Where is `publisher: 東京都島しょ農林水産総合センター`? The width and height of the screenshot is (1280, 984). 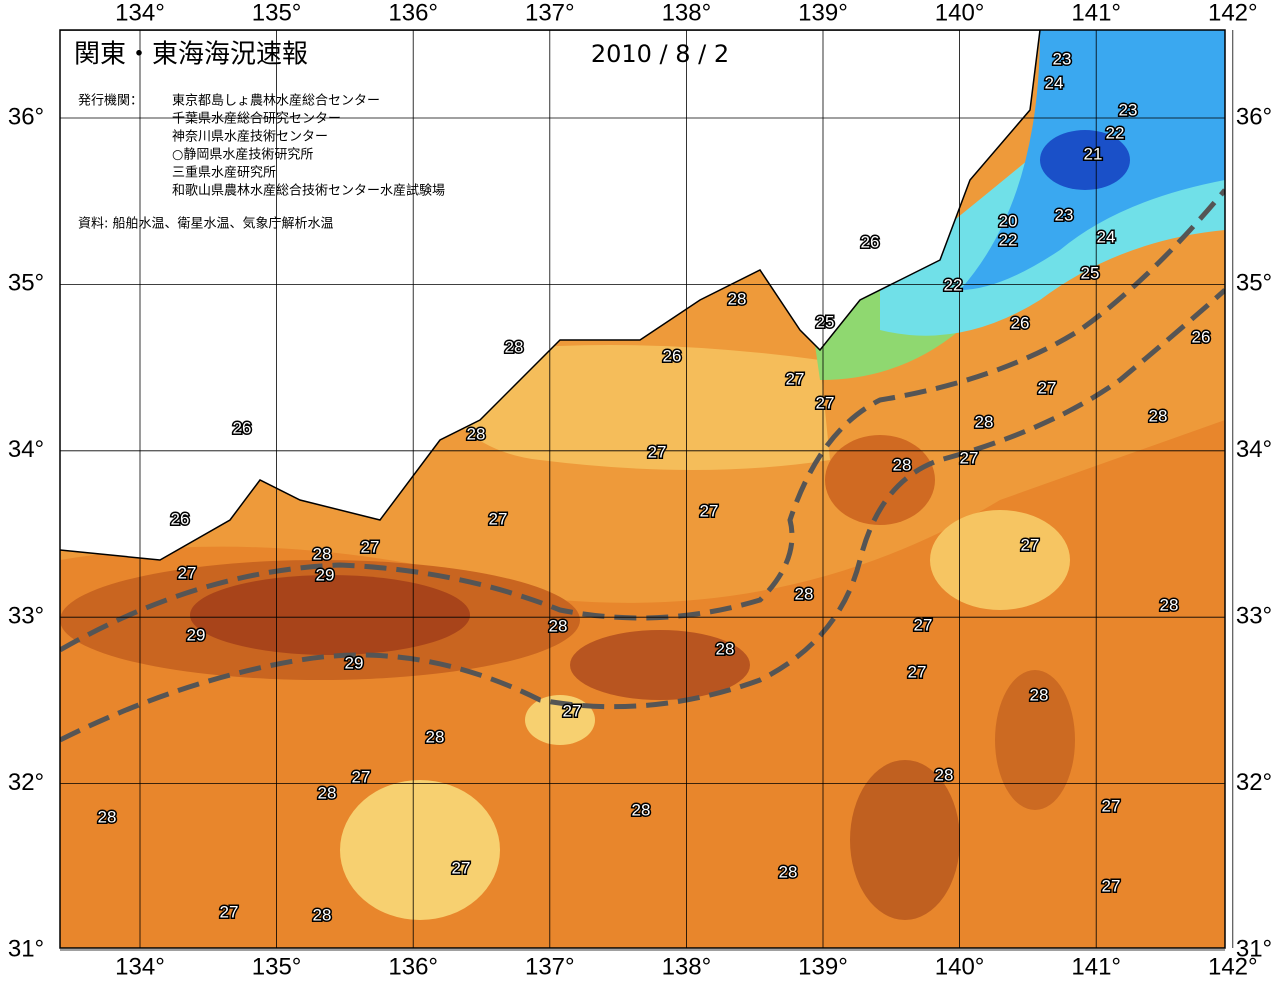 publisher: 東京都島しょ農林水産総合センター is located at coordinates (276, 101).